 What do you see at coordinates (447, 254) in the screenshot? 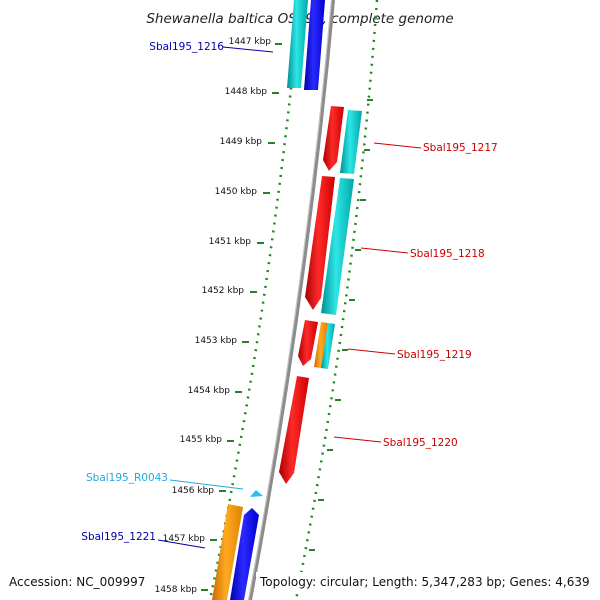
I see `label-sbal195-1218: Sbal195_1218` at bounding box center [447, 254].